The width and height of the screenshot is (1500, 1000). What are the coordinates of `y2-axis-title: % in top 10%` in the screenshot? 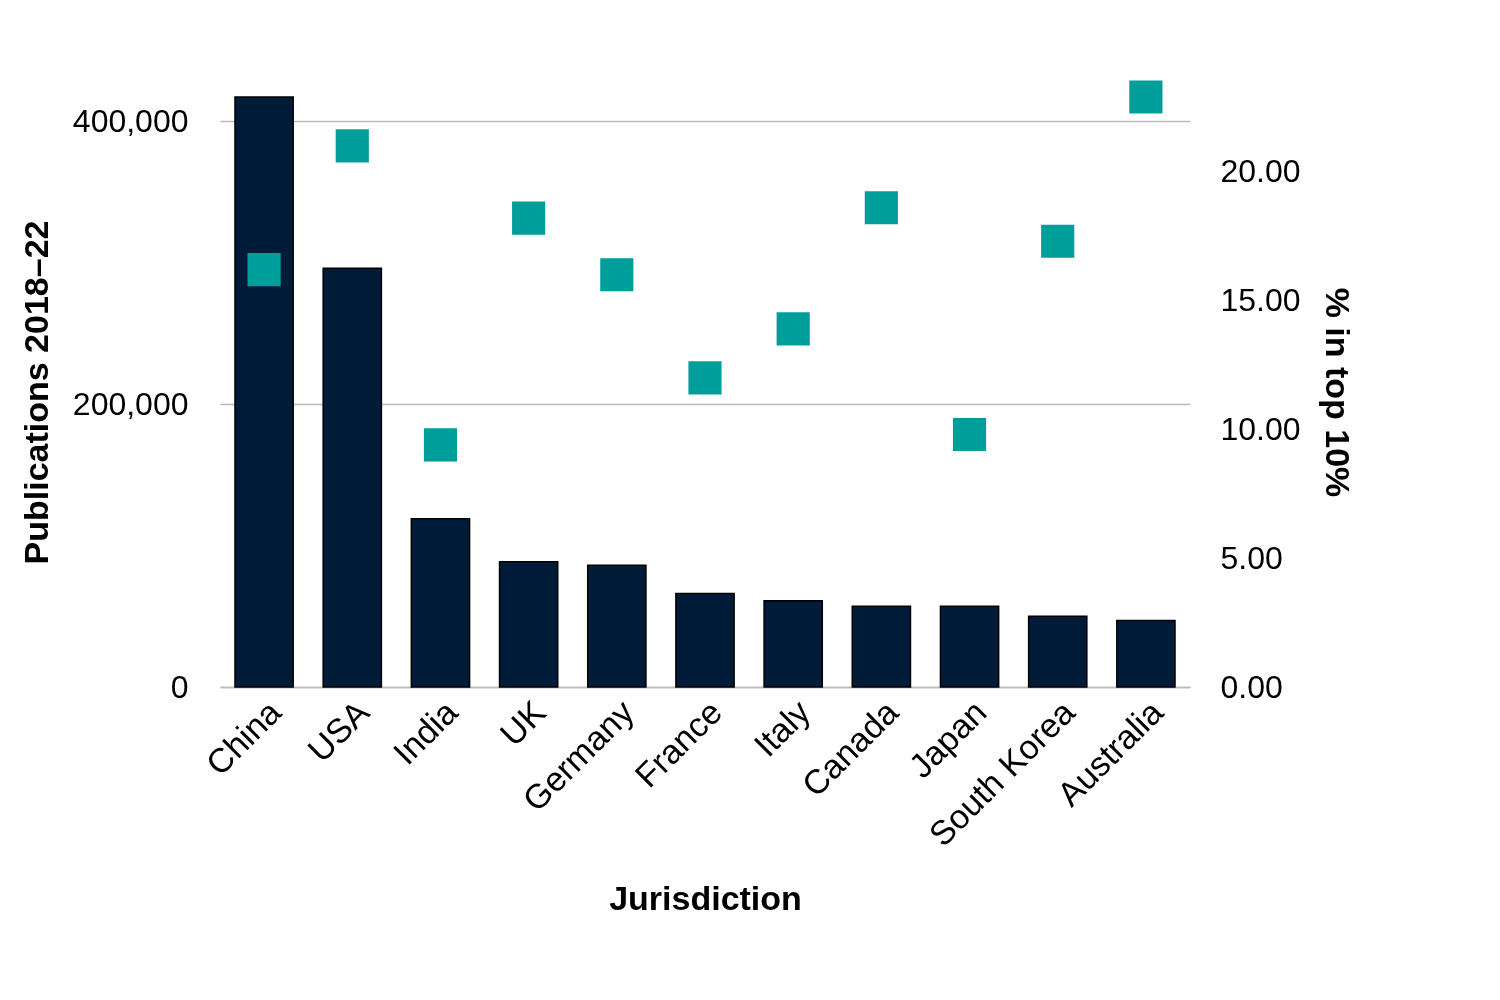 It's located at (1337, 392).